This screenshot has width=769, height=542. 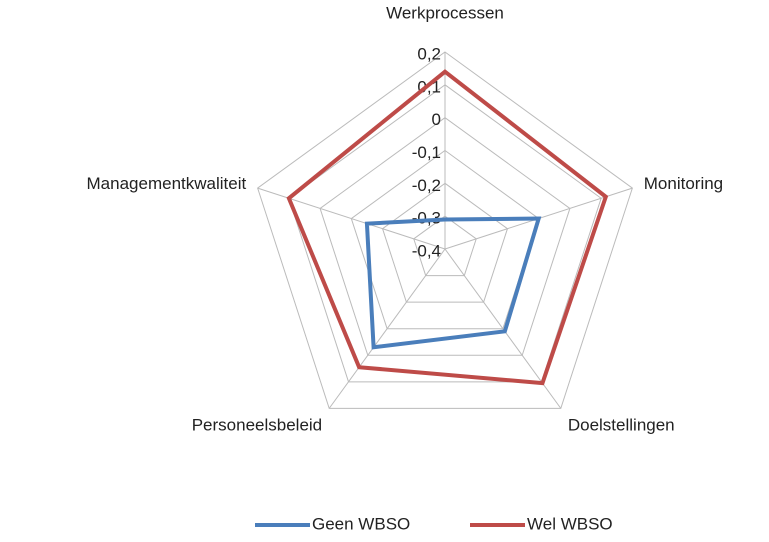 What do you see at coordinates (570, 523) in the screenshot?
I see `legend-label: Wel WBSO` at bounding box center [570, 523].